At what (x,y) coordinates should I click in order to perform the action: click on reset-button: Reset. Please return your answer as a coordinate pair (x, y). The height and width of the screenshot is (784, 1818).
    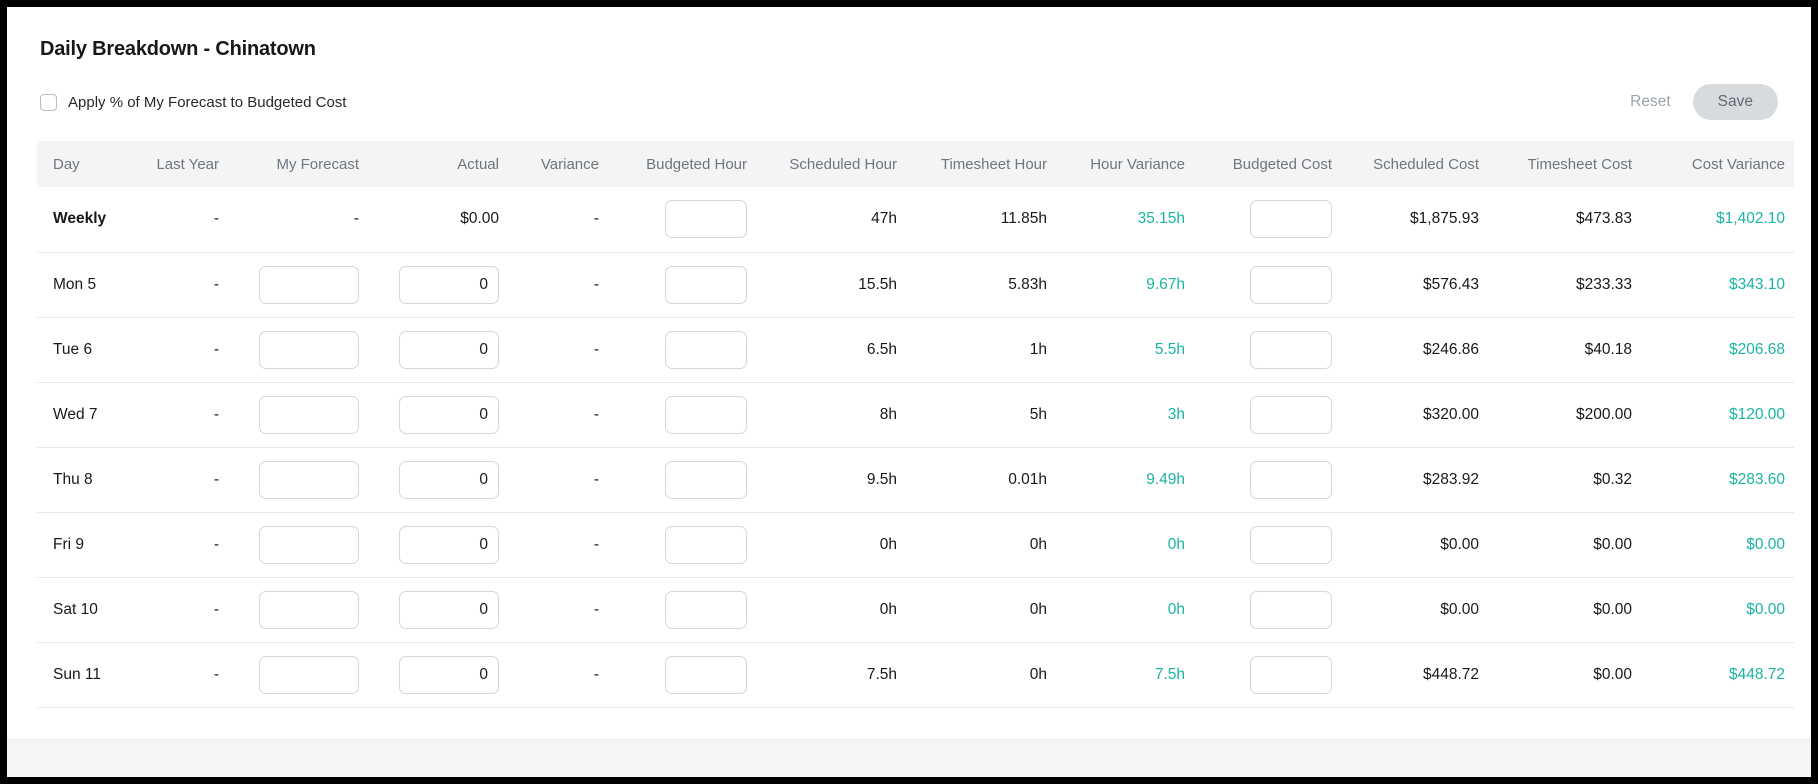
    Looking at the image, I should click on (1650, 101).